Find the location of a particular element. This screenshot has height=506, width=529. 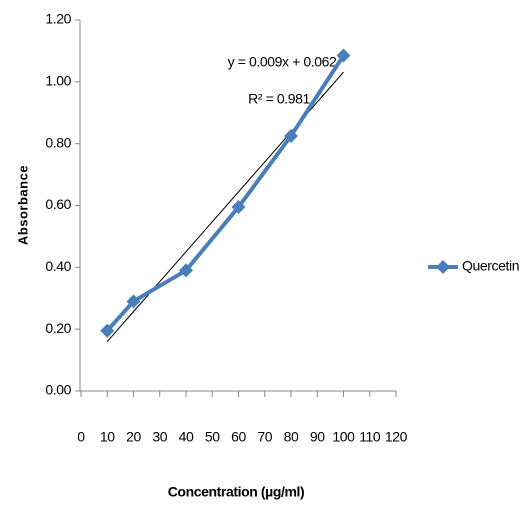

x-tick-label: 80 is located at coordinates (291, 437).